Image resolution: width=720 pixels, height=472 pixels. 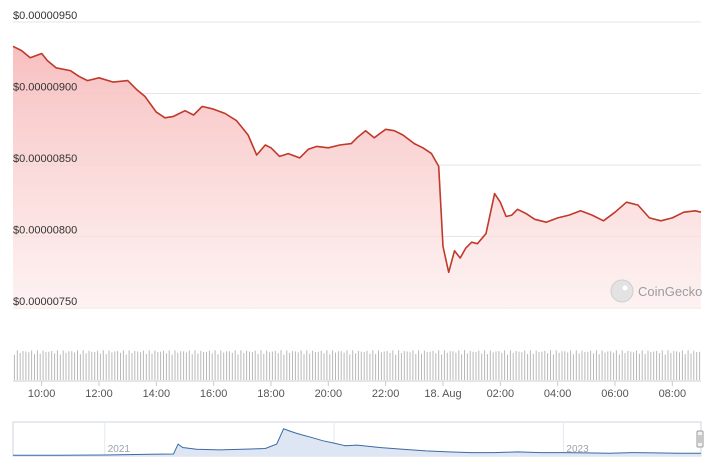 What do you see at coordinates (670, 291) in the screenshot?
I see `watermark-text: CoinGecko` at bounding box center [670, 291].